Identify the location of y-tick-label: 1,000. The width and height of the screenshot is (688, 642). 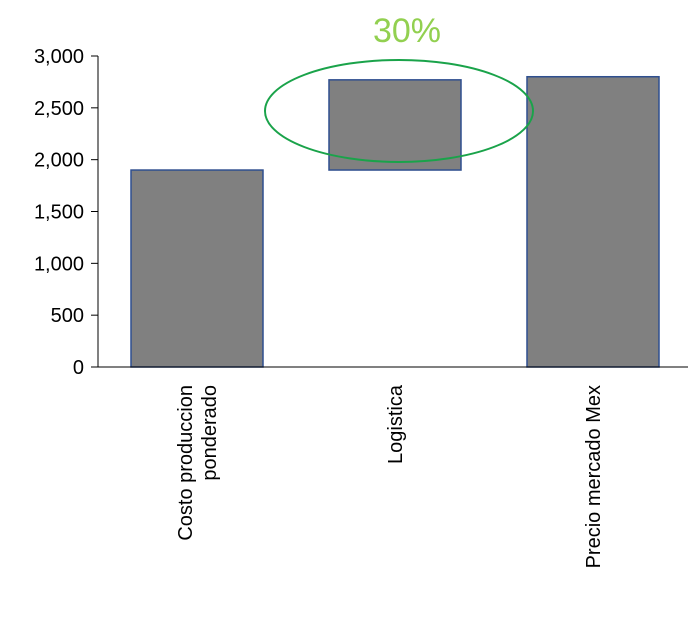
(59, 264).